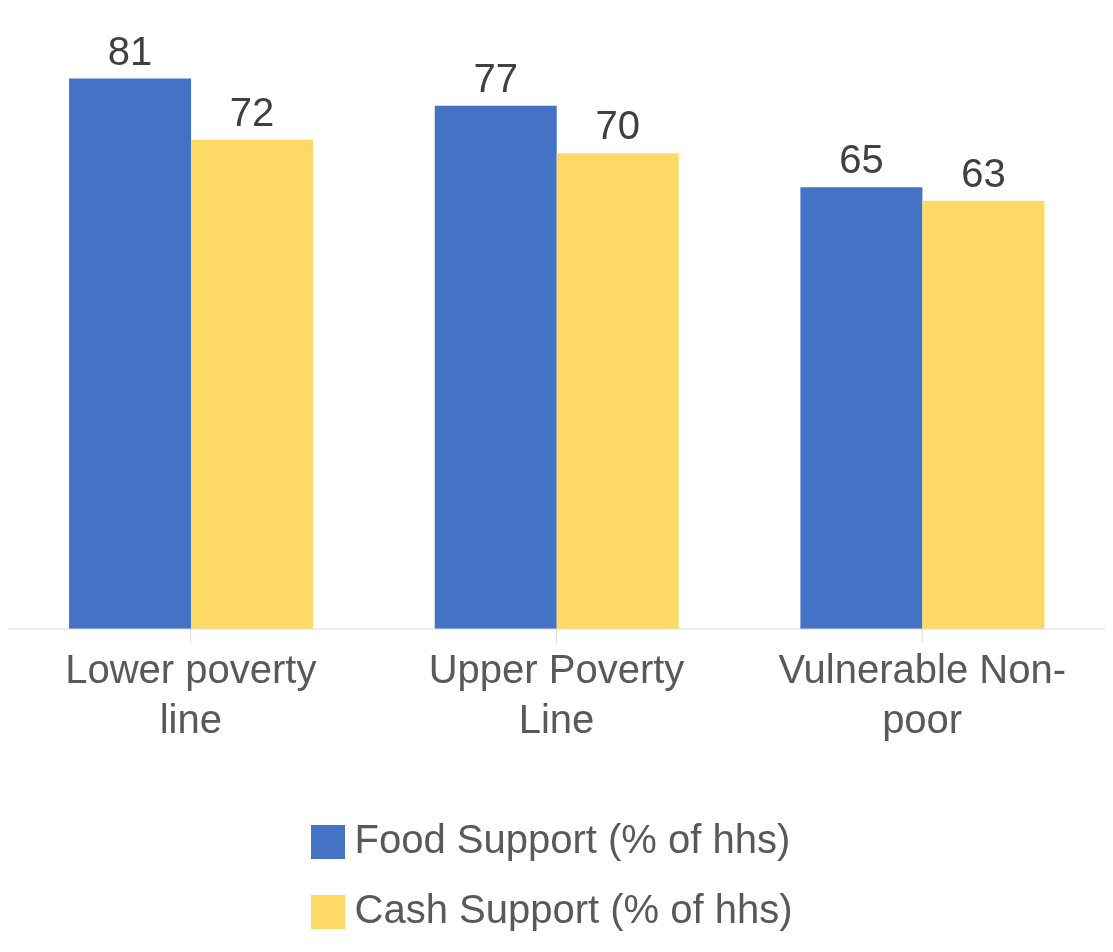  Describe the element at coordinates (922, 694) in the screenshot. I see `x-tick-label: Vulnerable Non-poor` at that location.